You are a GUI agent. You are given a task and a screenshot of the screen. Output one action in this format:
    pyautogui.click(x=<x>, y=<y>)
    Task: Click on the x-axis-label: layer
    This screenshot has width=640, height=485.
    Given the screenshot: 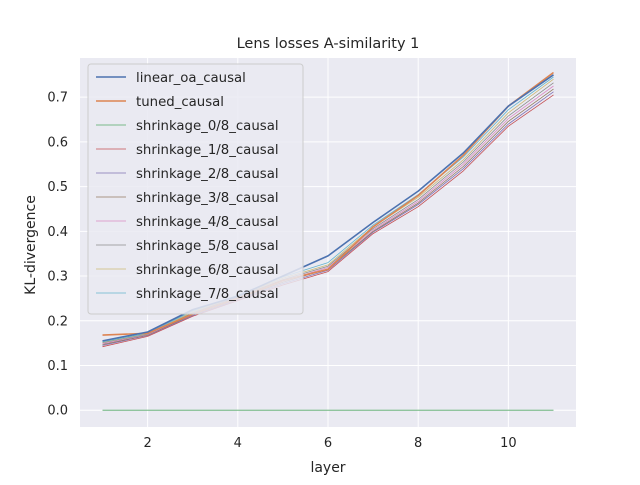 What is the action you would take?
    pyautogui.click(x=327, y=468)
    